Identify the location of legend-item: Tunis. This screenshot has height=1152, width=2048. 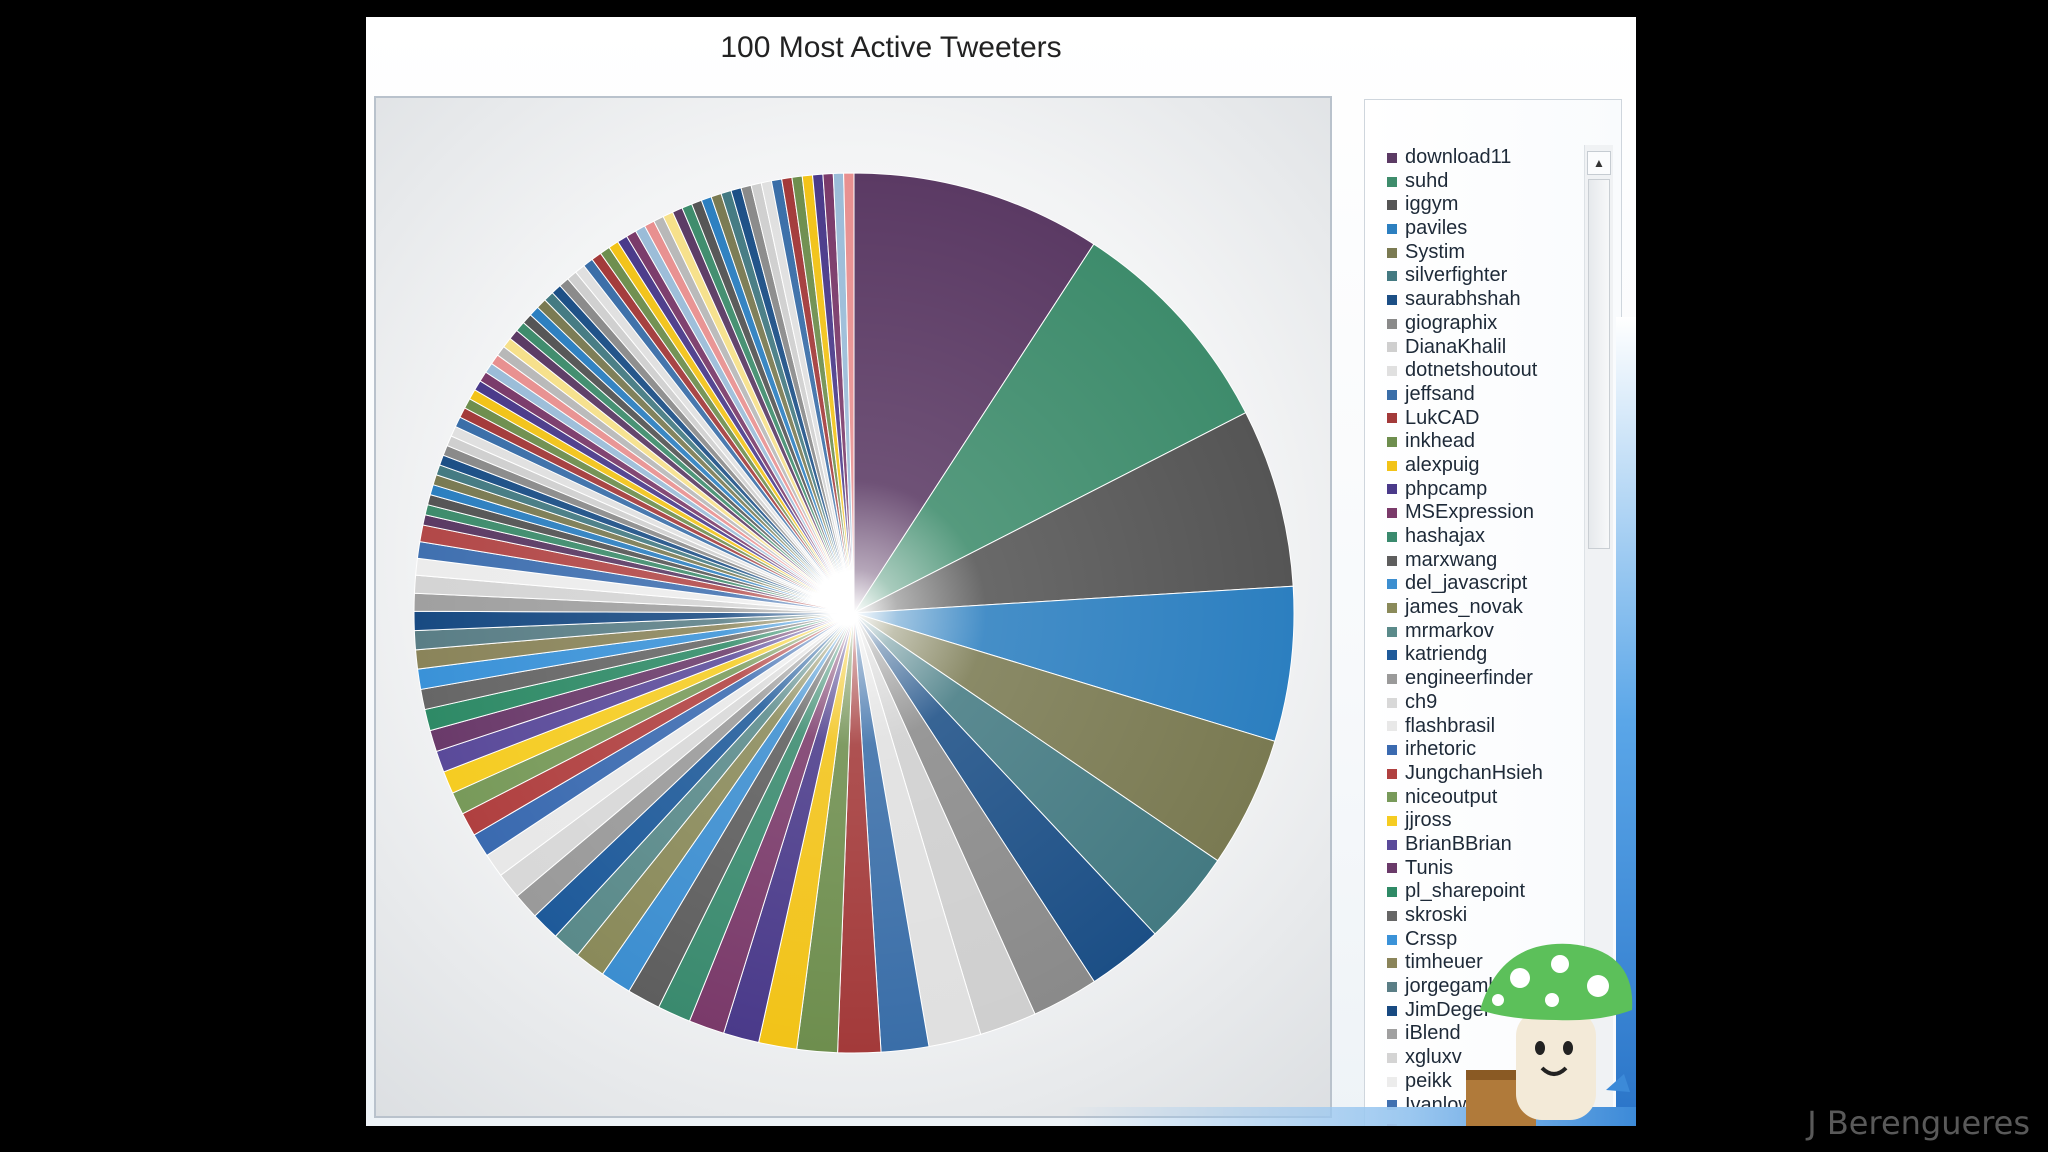
(1465, 869).